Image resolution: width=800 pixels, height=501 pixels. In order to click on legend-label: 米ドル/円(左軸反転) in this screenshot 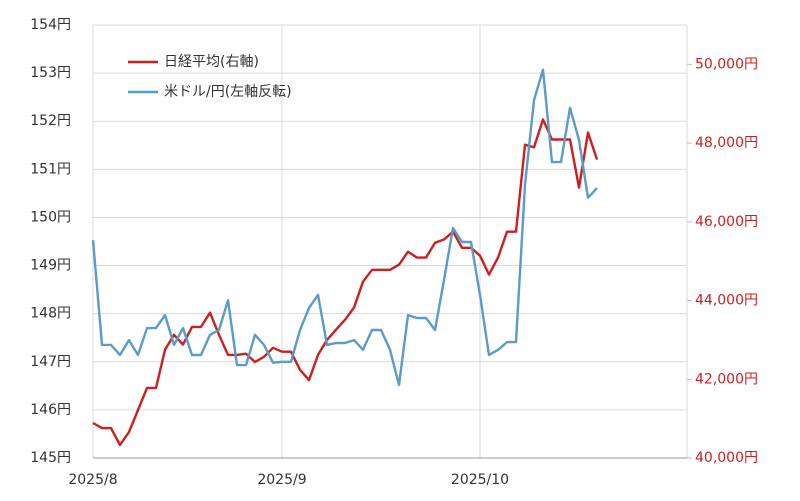, I will do `click(228, 92)`.